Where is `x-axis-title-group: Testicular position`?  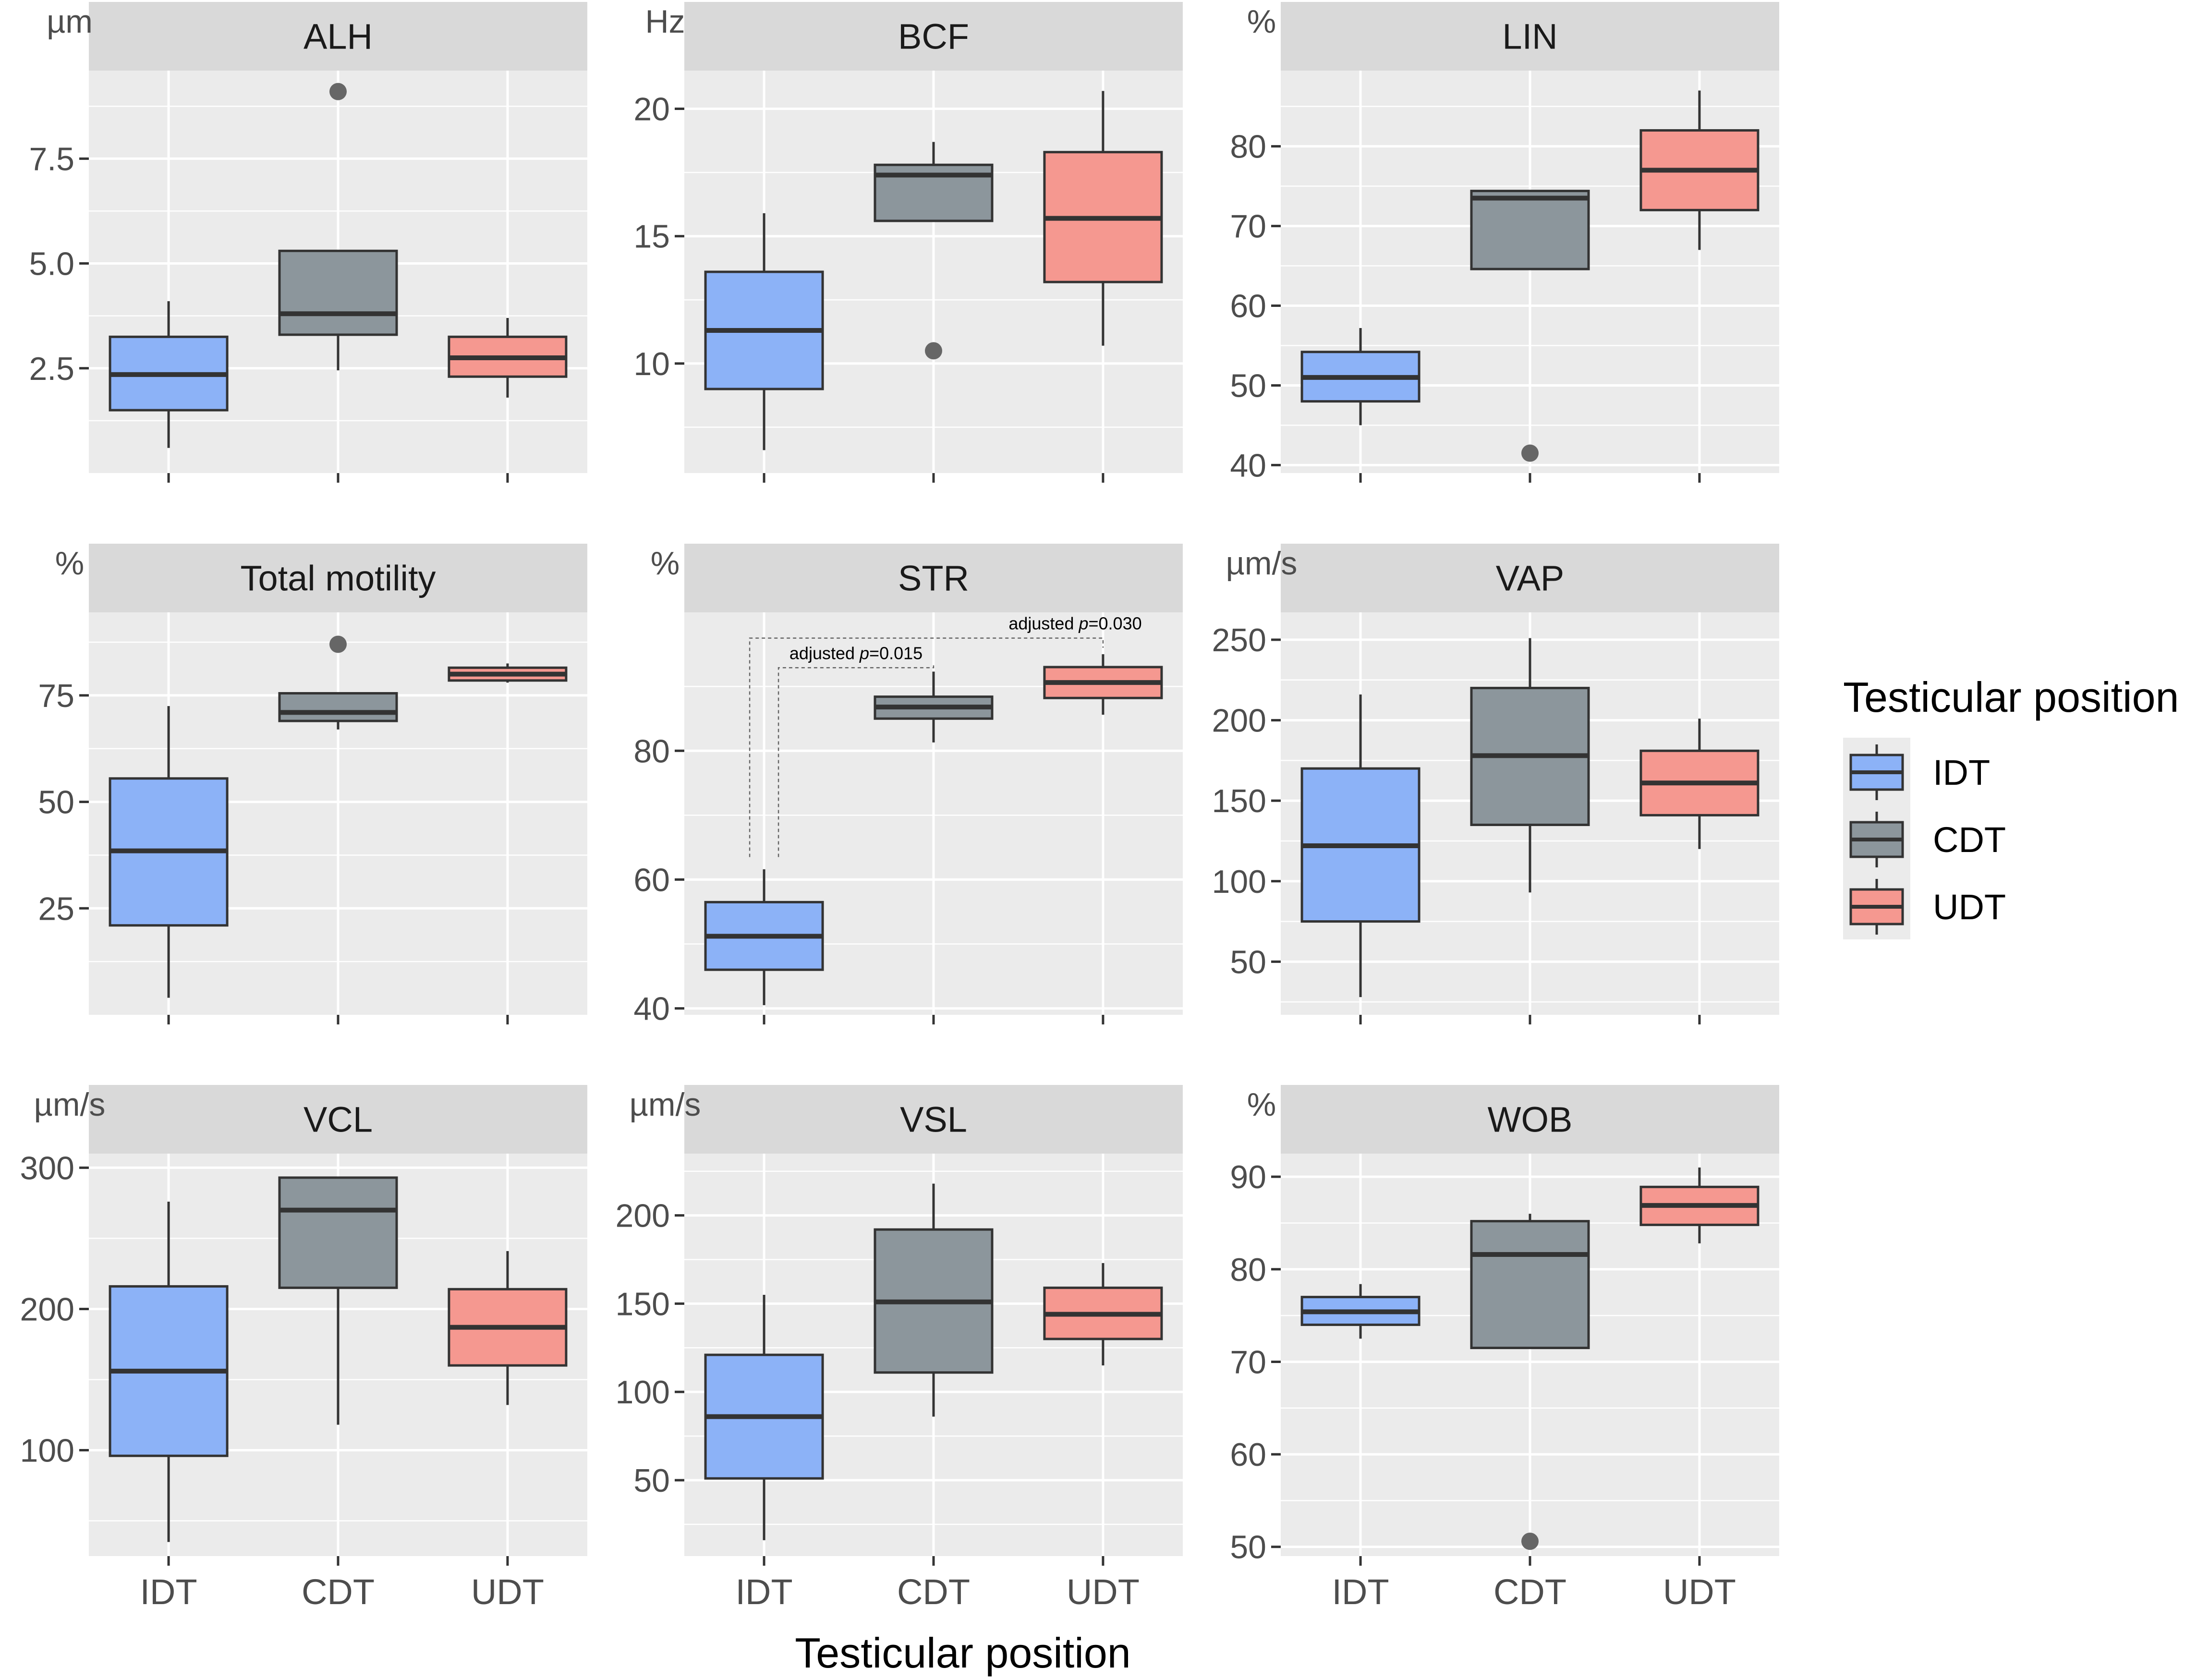 x-axis-title-group: Testicular position is located at coordinates (963, 1653).